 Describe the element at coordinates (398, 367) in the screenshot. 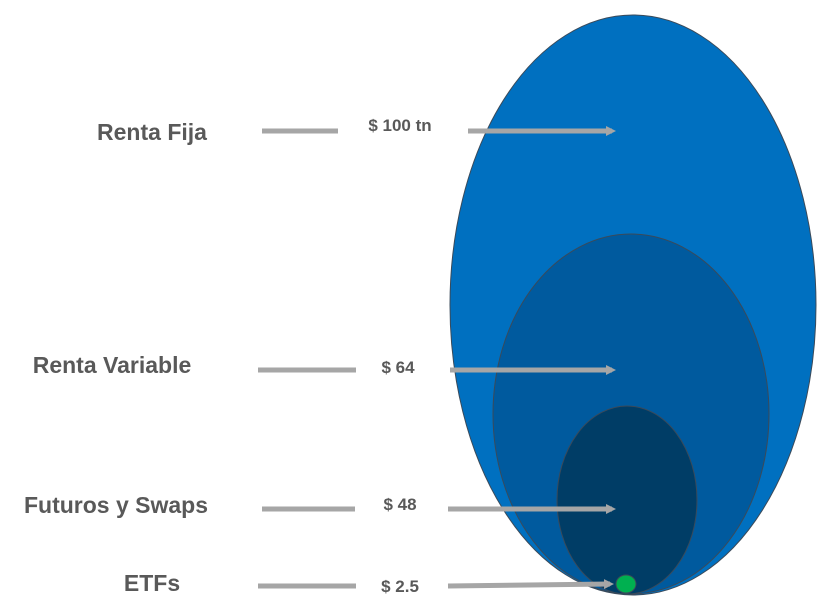

I see `value-renta-variable: $ 64` at that location.